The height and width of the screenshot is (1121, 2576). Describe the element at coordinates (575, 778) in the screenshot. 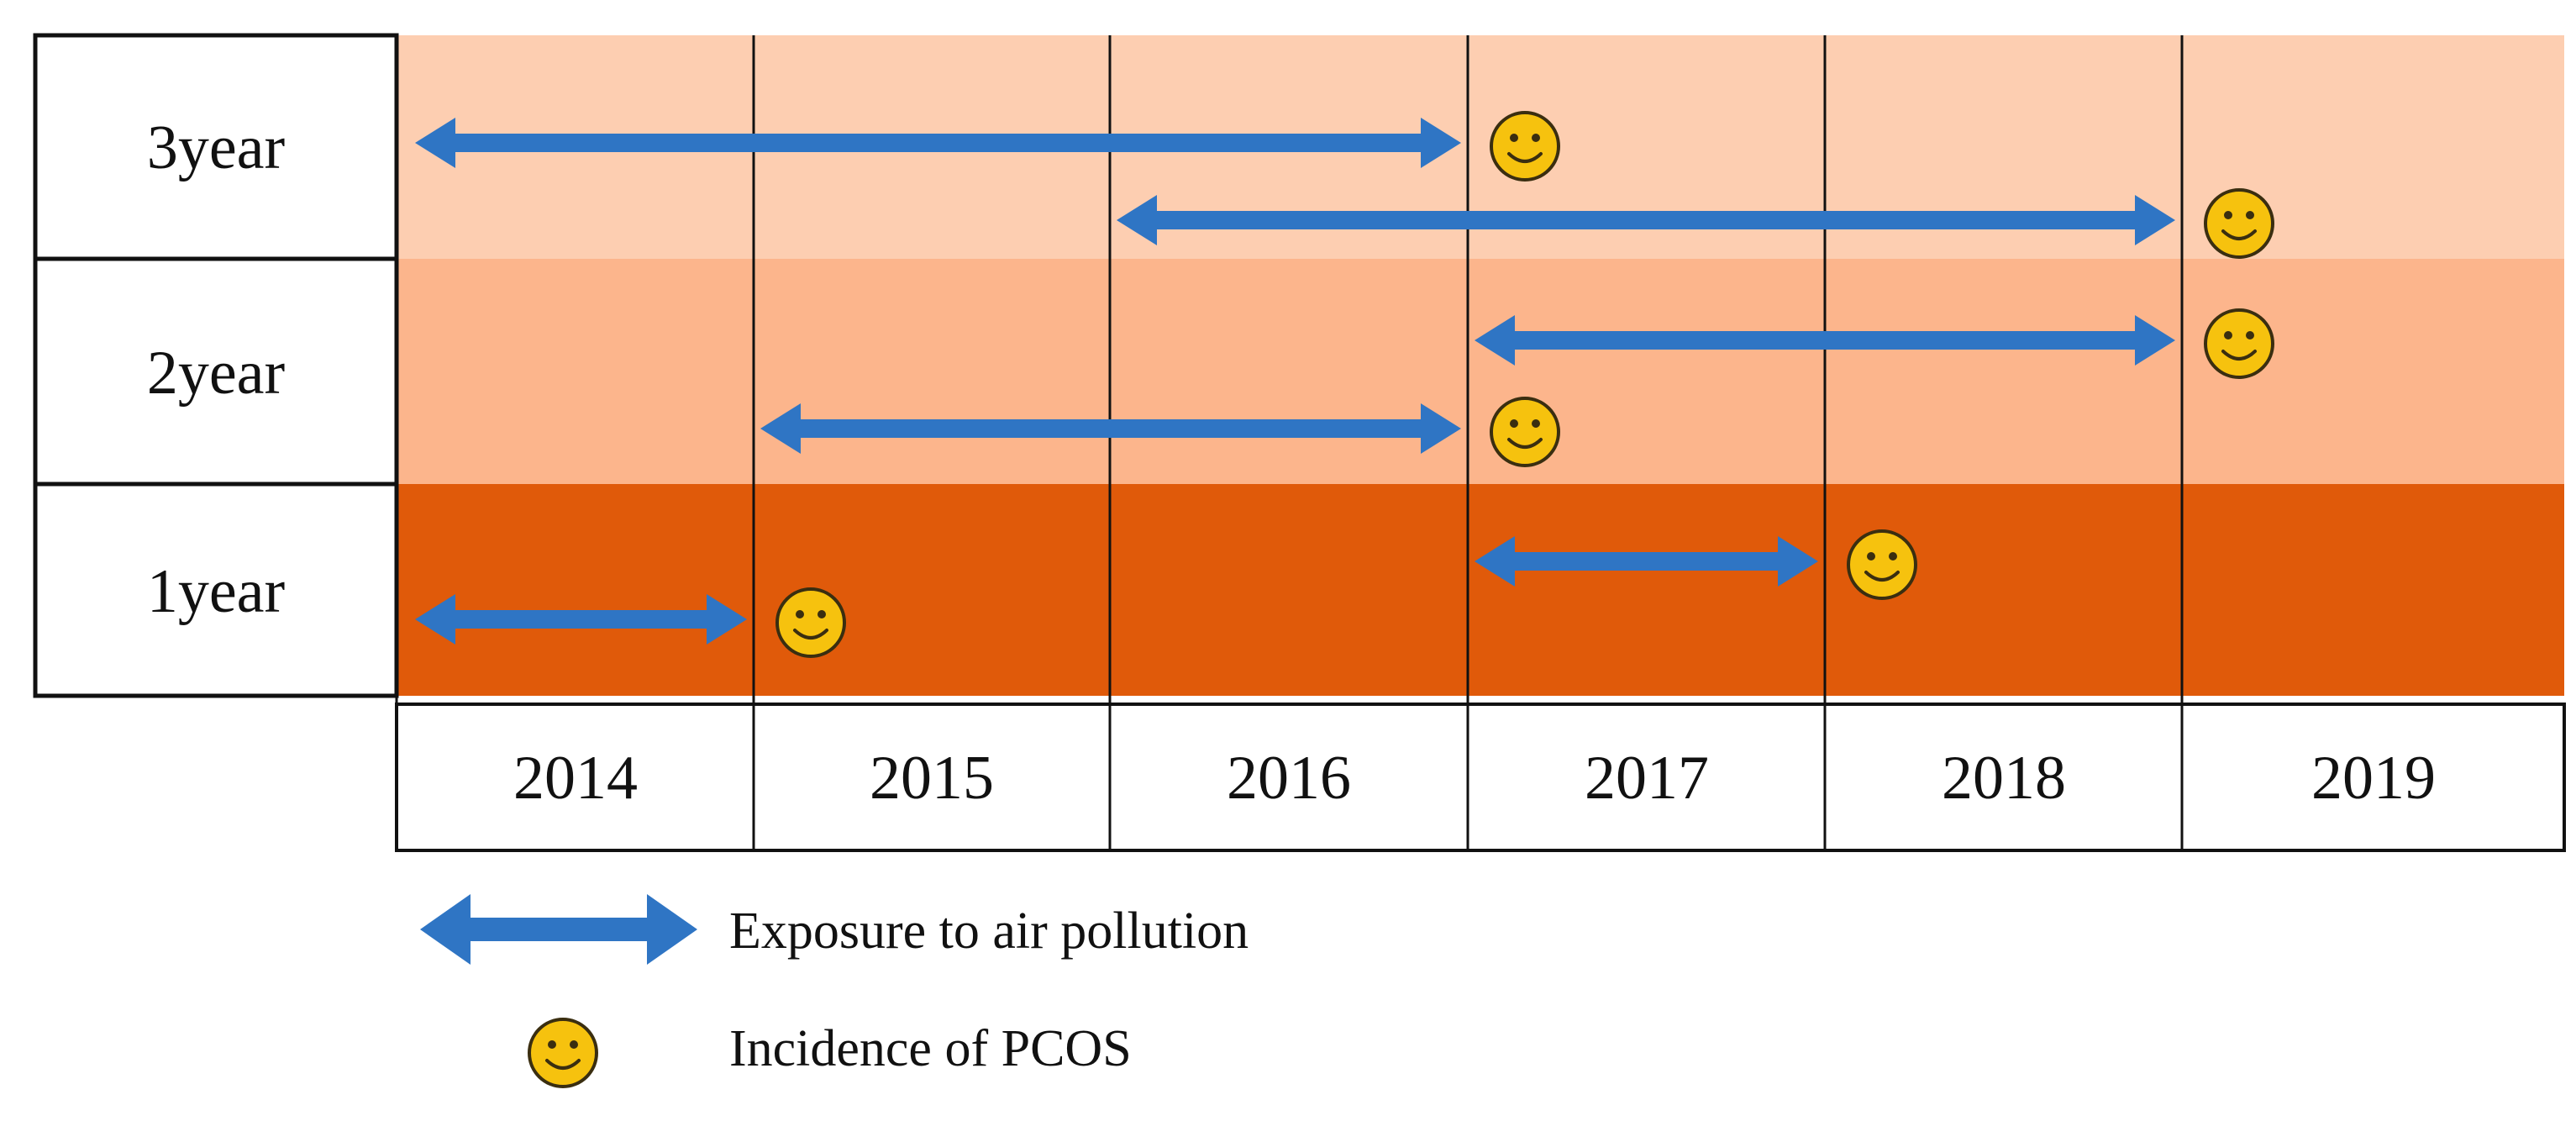

I see `year-label-2014: 2014` at that location.